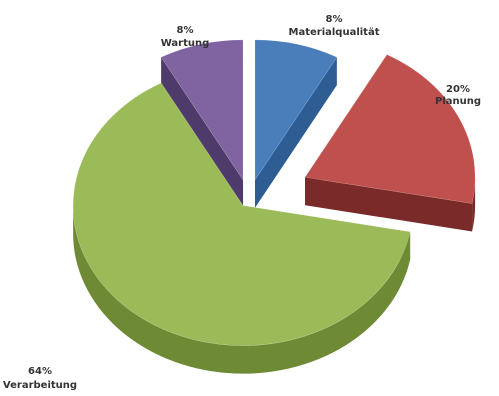 Image resolution: width=499 pixels, height=396 pixels. What do you see at coordinates (40, 385) in the screenshot?
I see `pie-category-label: Verarbeitung` at bounding box center [40, 385].